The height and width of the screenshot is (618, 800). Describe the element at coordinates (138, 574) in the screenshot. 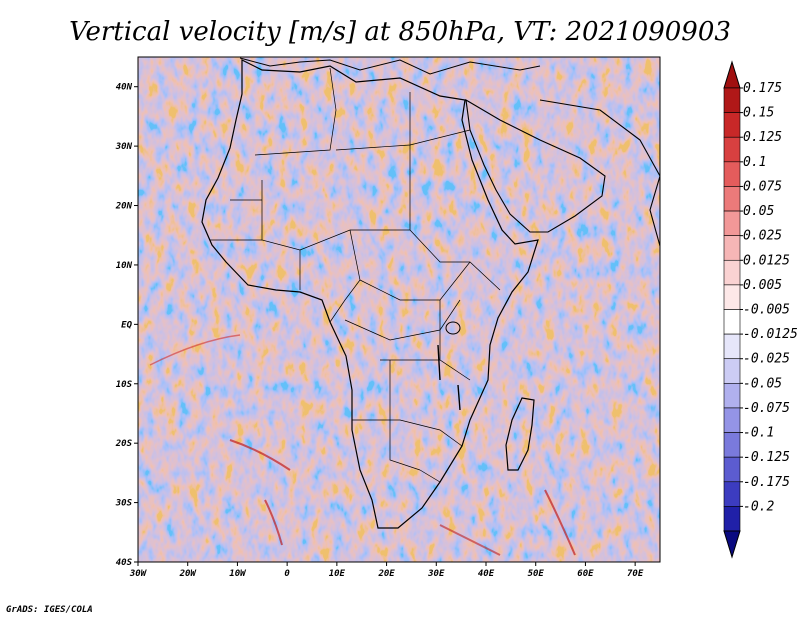

I see `x-tick-label: 30W` at that location.